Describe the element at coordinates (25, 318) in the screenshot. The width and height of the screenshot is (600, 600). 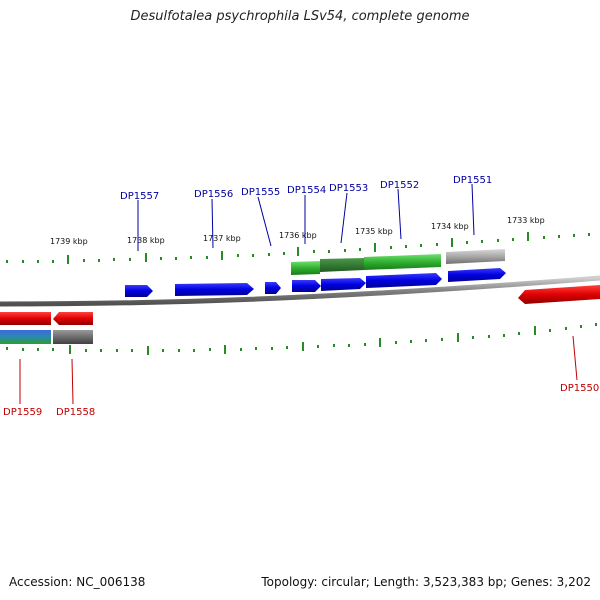
I see `gene-dp1559-arrow` at that location.